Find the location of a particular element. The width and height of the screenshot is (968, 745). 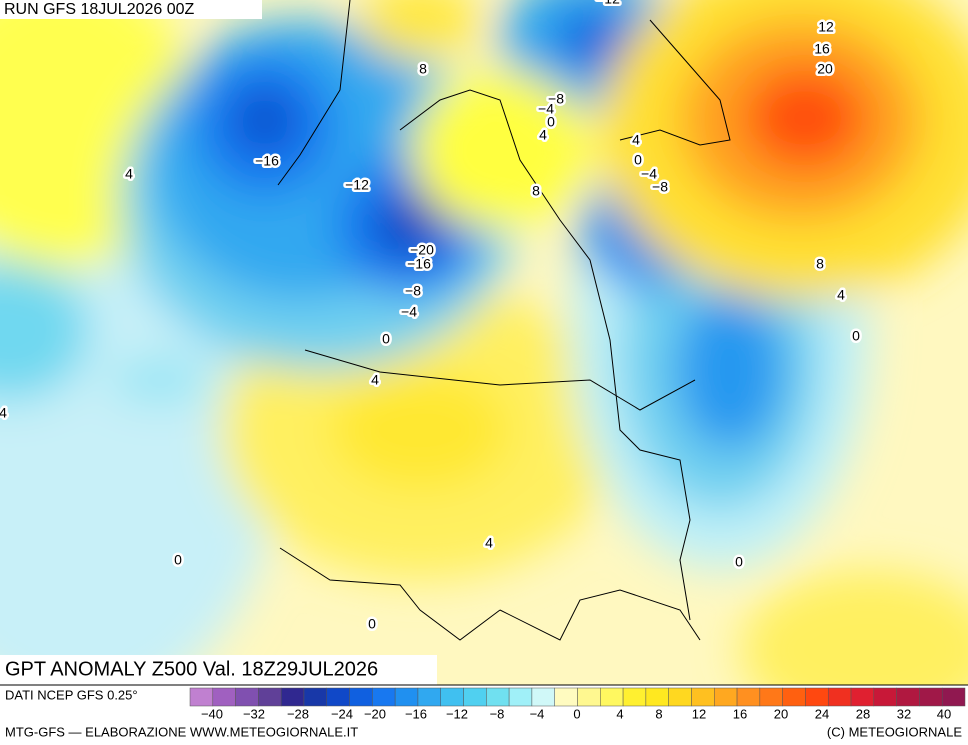

contour-label: 16 is located at coordinates (822, 49).